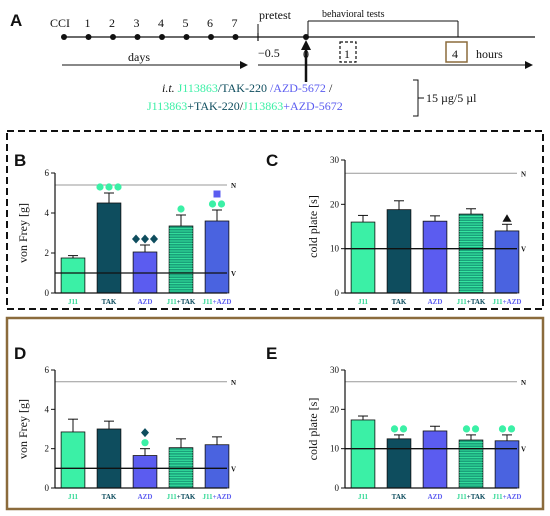 This screenshot has width=550, height=516. I want to click on day-label: CCI, so click(60, 23).